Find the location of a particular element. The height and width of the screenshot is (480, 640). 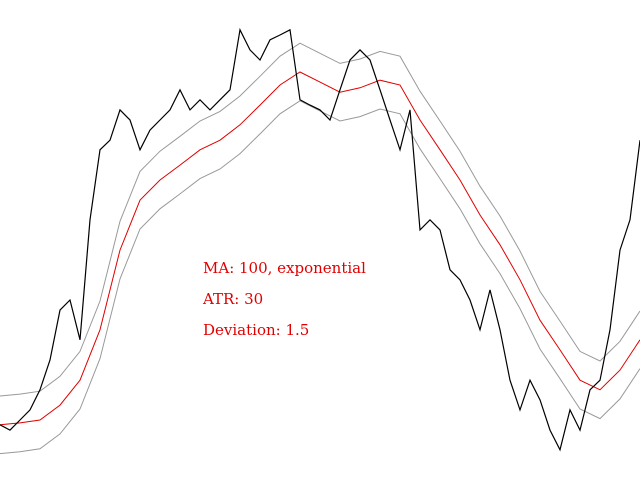

annotation: MA: 100, exponential is located at coordinates (284, 268).